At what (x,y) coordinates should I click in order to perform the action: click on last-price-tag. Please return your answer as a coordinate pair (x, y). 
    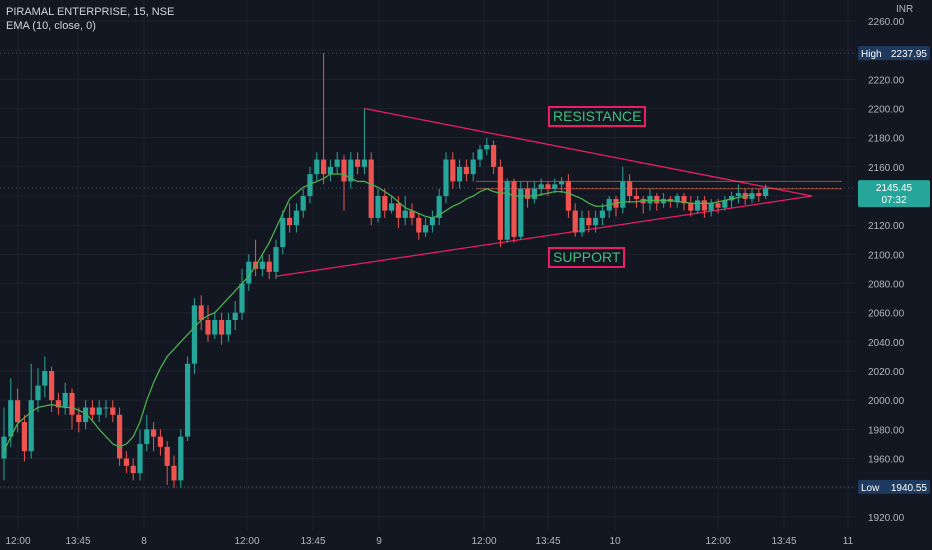
    Looking at the image, I should click on (894, 194).